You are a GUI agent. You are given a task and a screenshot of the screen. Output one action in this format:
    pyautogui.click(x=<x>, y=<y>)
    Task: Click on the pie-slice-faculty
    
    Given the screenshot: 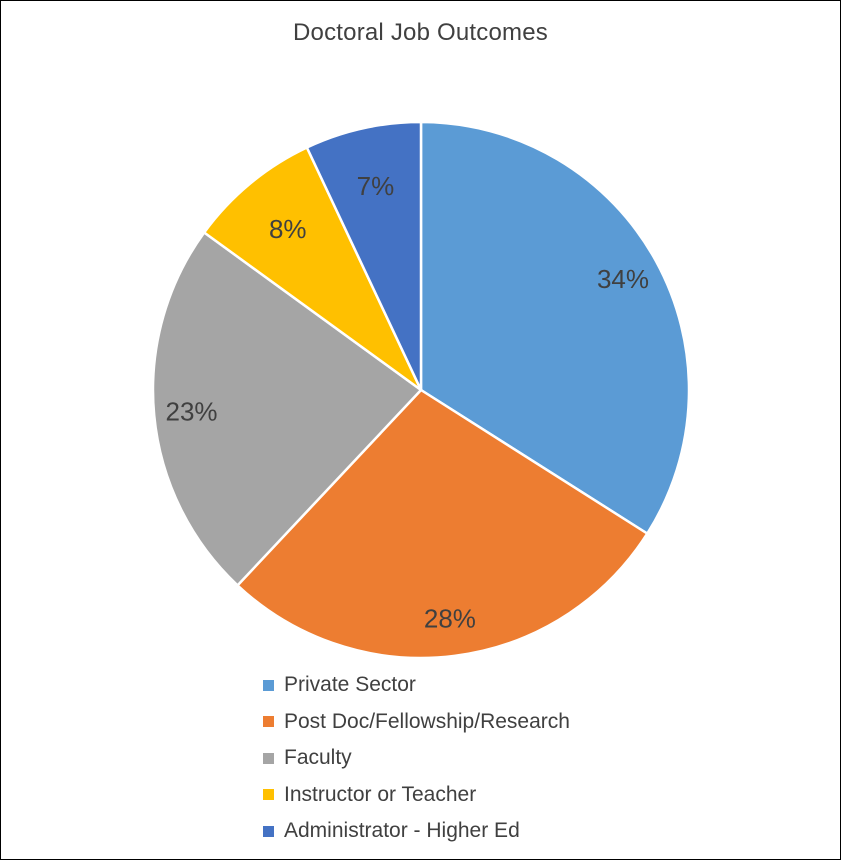 What is the action you would take?
    pyautogui.click(x=287, y=409)
    